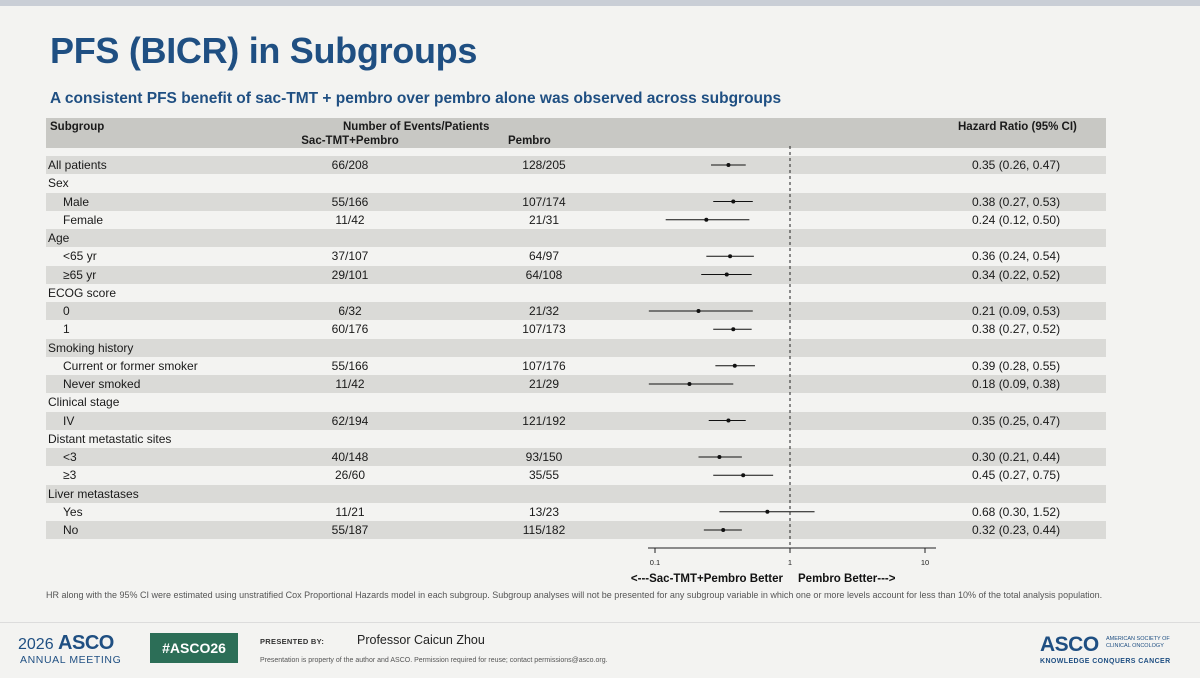 This screenshot has width=1200, height=678. Describe the element at coordinates (655, 562) in the screenshot. I see `x-tick-label: 0.1` at that location.